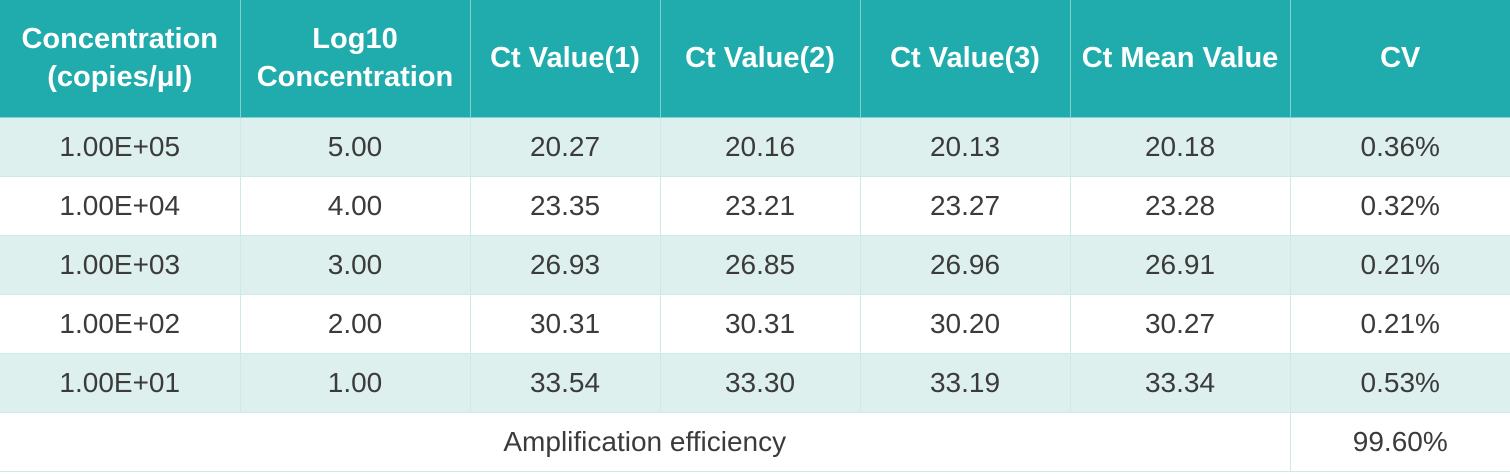 This screenshot has height=474, width=1510. I want to click on cell-ct-2: 23.21, so click(760, 206).